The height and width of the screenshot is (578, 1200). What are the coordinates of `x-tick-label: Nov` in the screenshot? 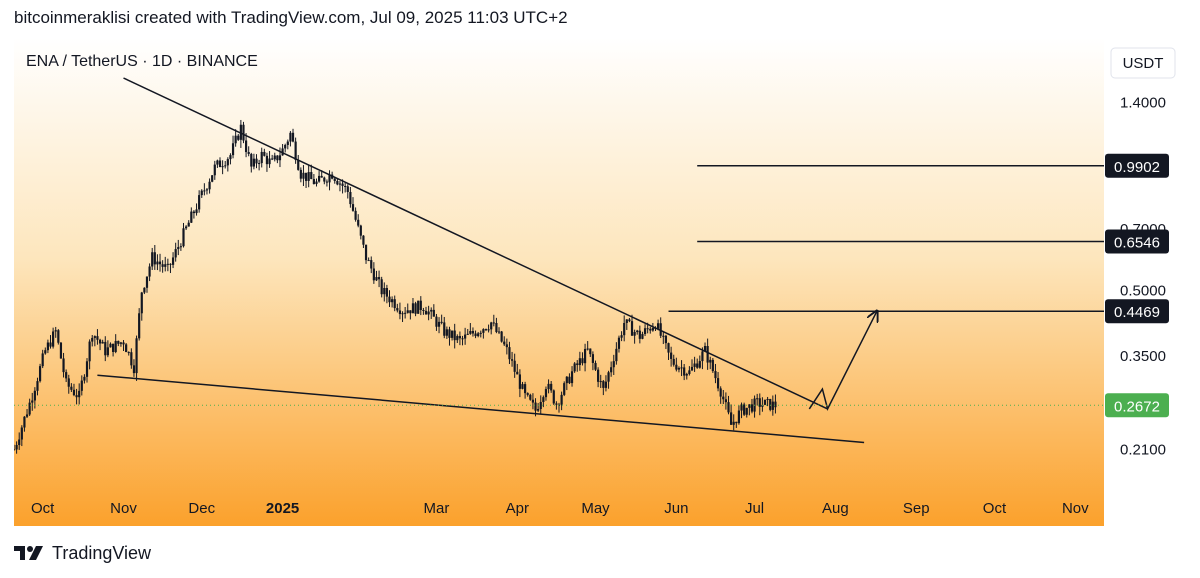 It's located at (1075, 508).